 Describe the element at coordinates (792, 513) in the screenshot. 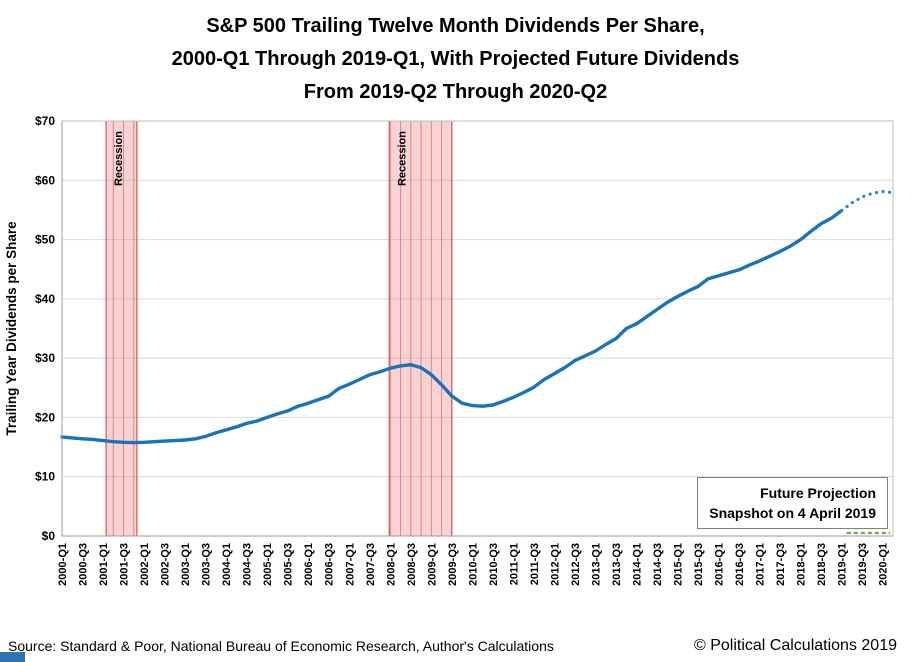

I see `legend-line-2: Snapshot on 4 April 2019` at that location.